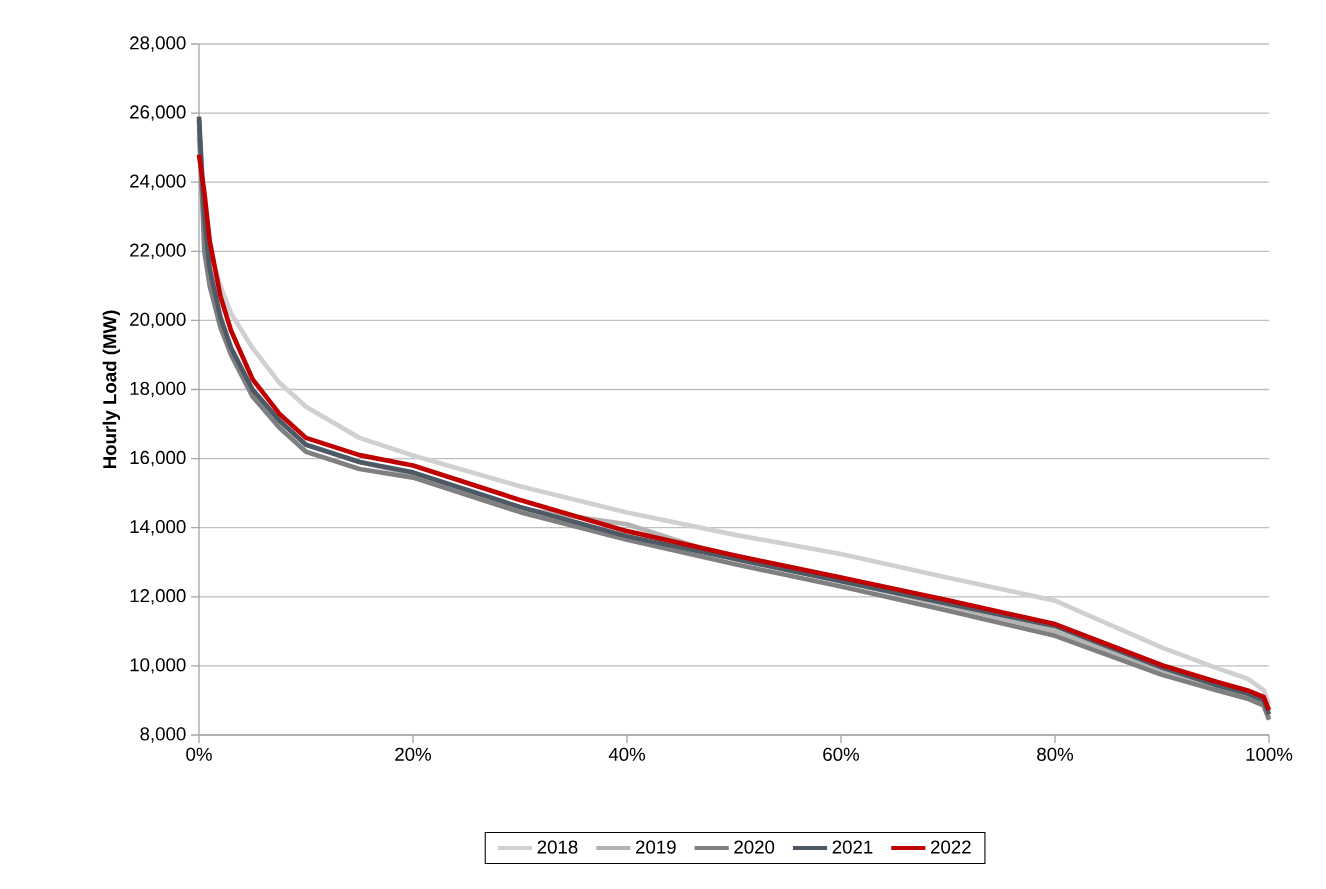 The image size is (1326, 889). Describe the element at coordinates (158, 597) in the screenshot. I see `y-tick-label: 12,000` at that location.